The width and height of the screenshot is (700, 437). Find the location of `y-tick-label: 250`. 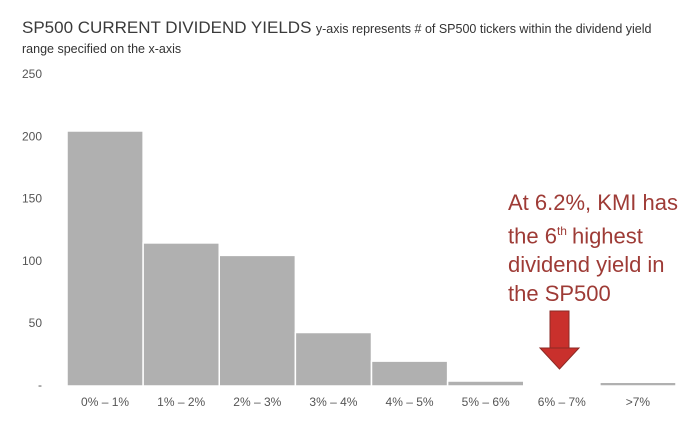

y-tick-label: 250 is located at coordinates (32, 74).